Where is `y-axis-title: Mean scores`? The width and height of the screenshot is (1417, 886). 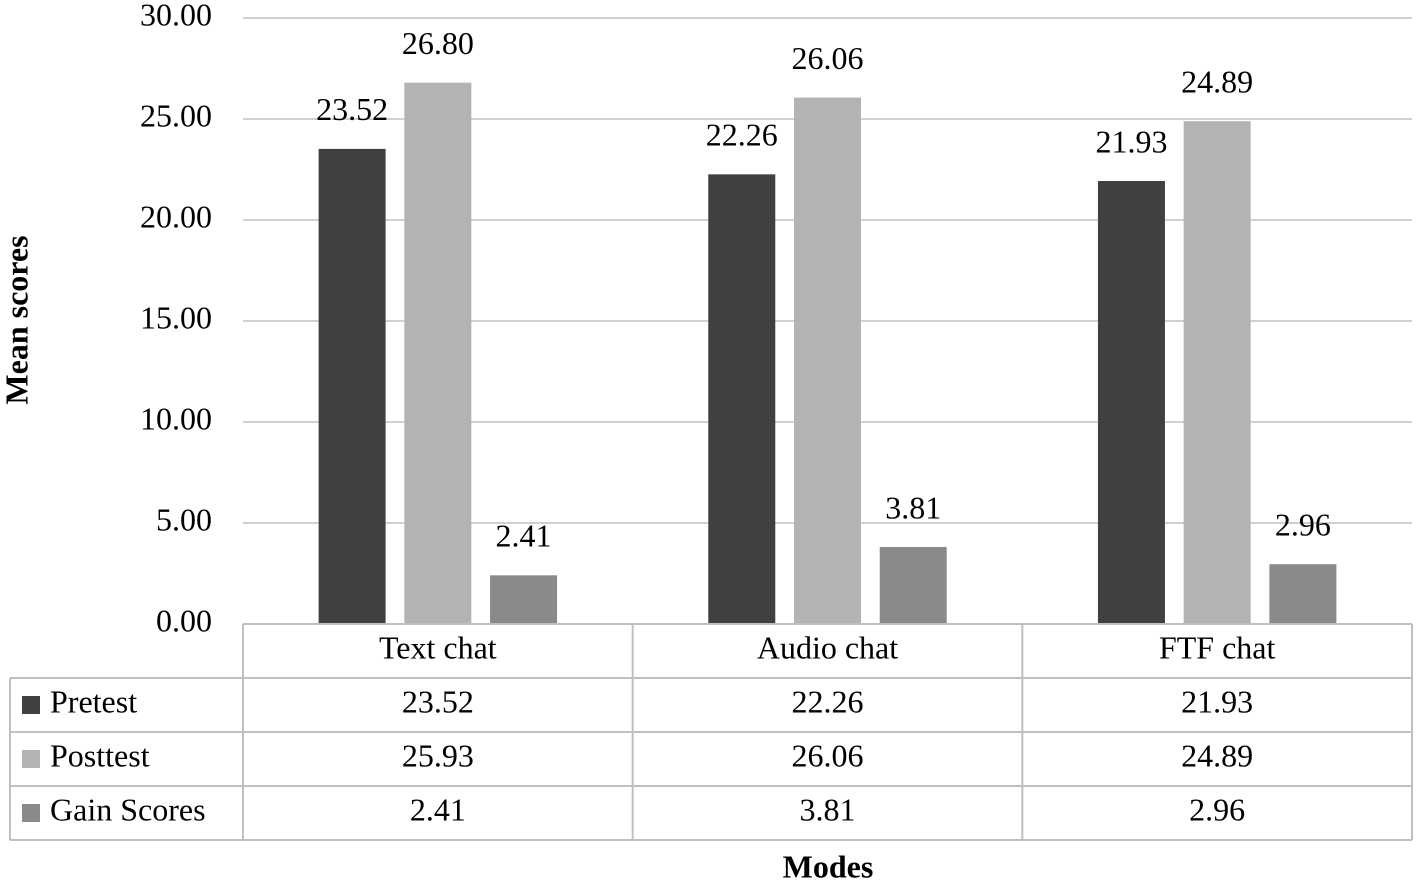
y-axis-title: Mean scores is located at coordinates (17, 319).